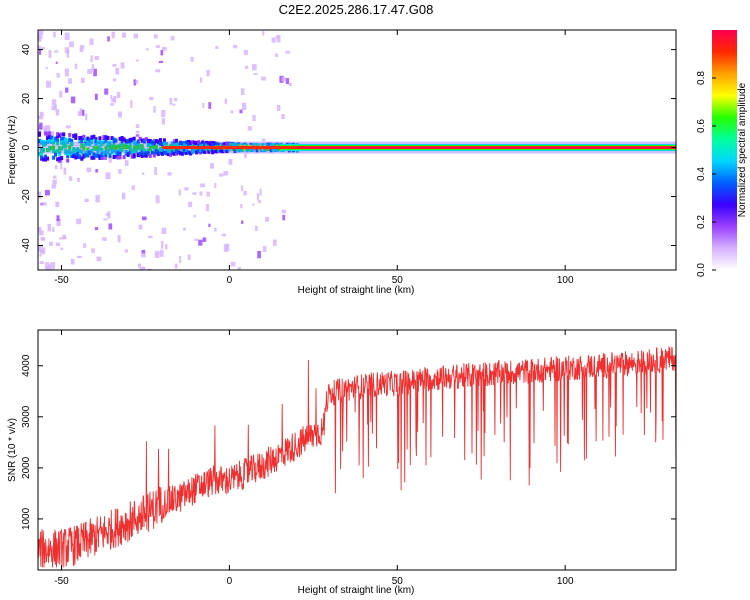 Image resolution: width=750 pixels, height=600 pixels. What do you see at coordinates (701, 174) in the screenshot?
I see `colorbar-tick-label: 0.4` at bounding box center [701, 174].